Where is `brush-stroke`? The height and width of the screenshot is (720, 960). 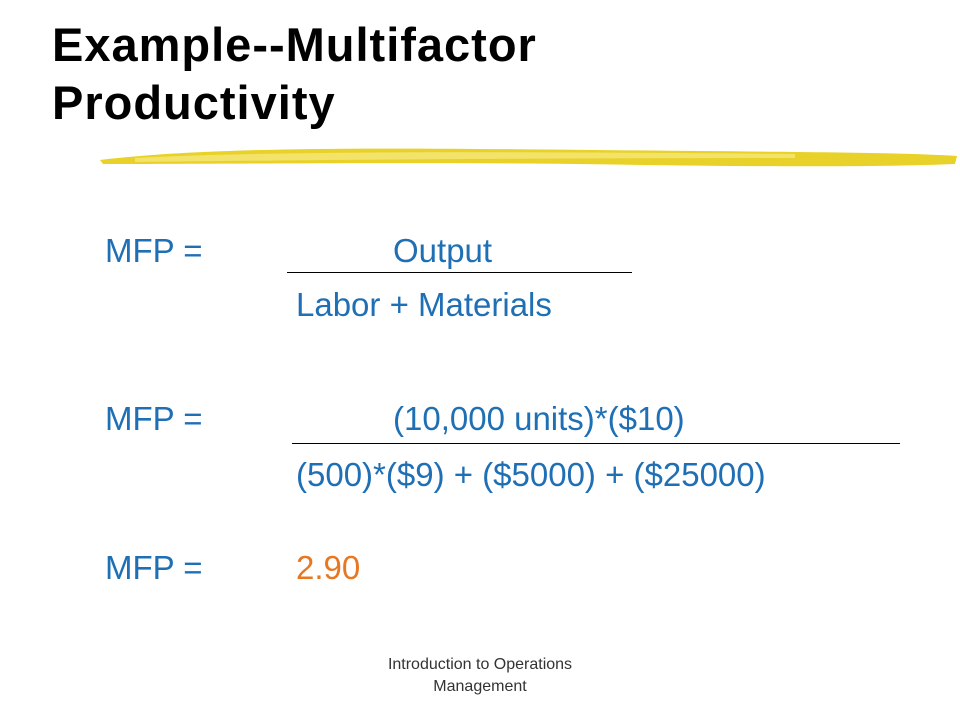 brush-stroke is located at coordinates (528, 157).